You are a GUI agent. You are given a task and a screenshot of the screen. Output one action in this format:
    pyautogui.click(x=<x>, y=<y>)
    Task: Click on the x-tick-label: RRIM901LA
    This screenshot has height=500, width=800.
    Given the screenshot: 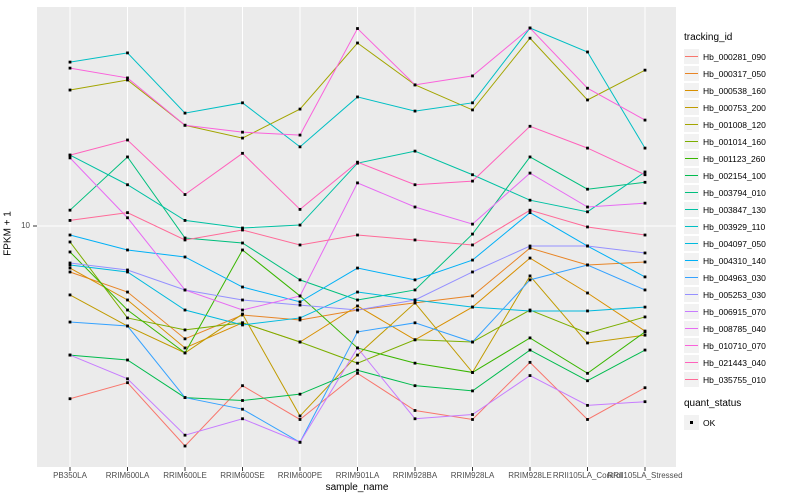 What is the action you would take?
    pyautogui.click(x=357, y=475)
    